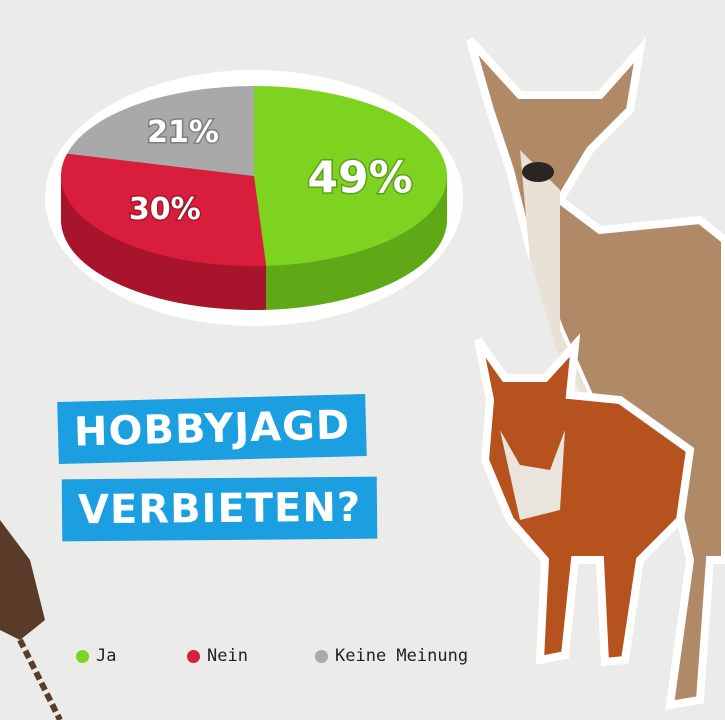 The height and width of the screenshot is (720, 725). I want to click on pie-label-0: 49%, so click(359, 177).